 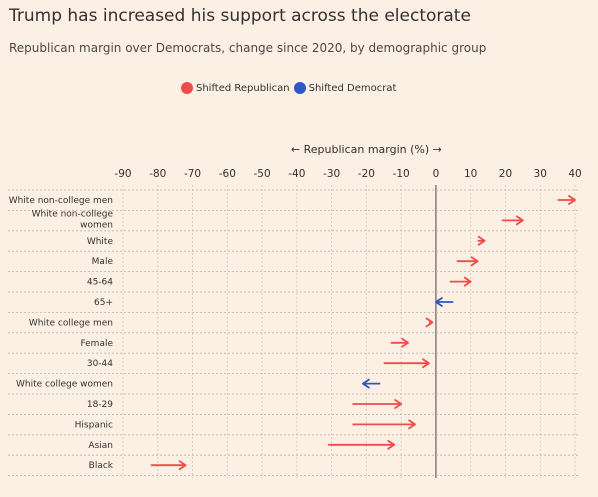 What do you see at coordinates (227, 174) in the screenshot?
I see `tick-label: -60` at bounding box center [227, 174].